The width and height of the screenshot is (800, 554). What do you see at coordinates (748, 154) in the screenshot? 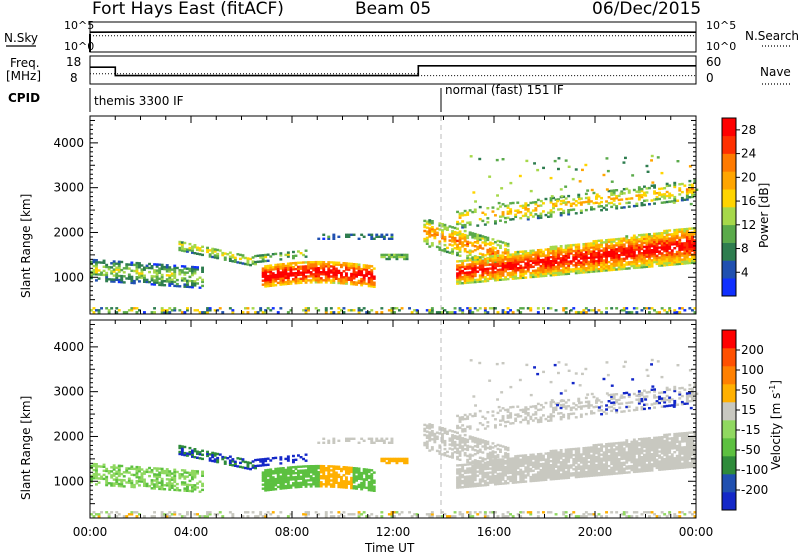
I see `power-colorbar-tick-label: 24` at bounding box center [748, 154].